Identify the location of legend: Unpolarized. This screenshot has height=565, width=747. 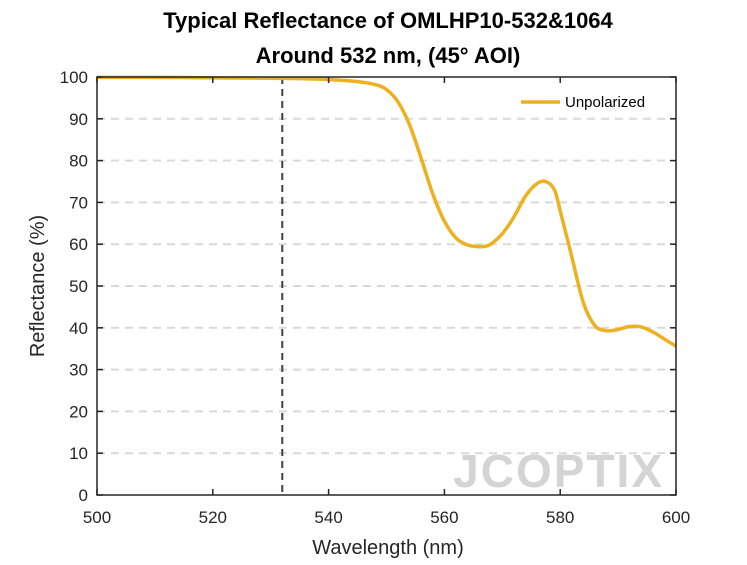
(583, 102).